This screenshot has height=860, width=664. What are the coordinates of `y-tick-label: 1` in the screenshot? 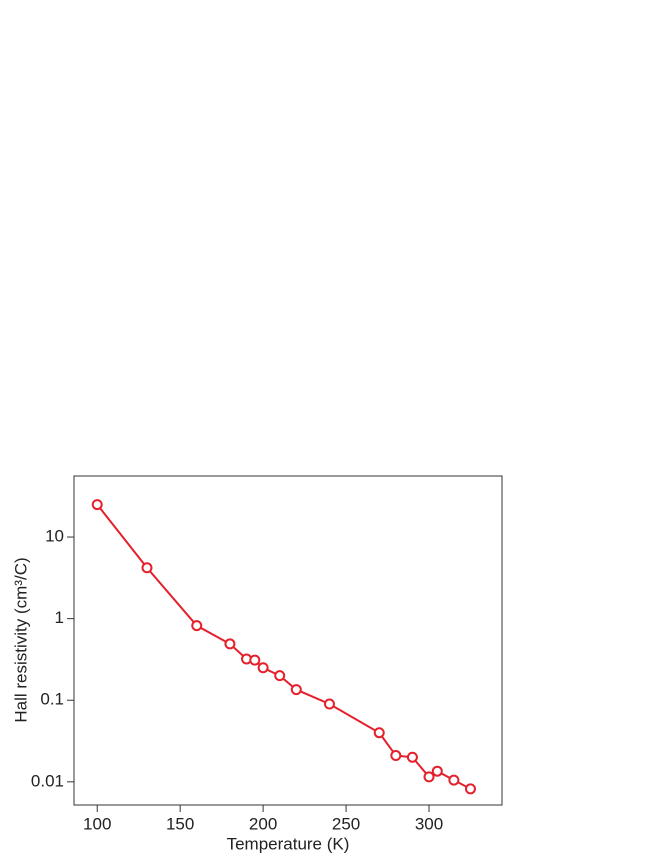 It's located at (59, 617).